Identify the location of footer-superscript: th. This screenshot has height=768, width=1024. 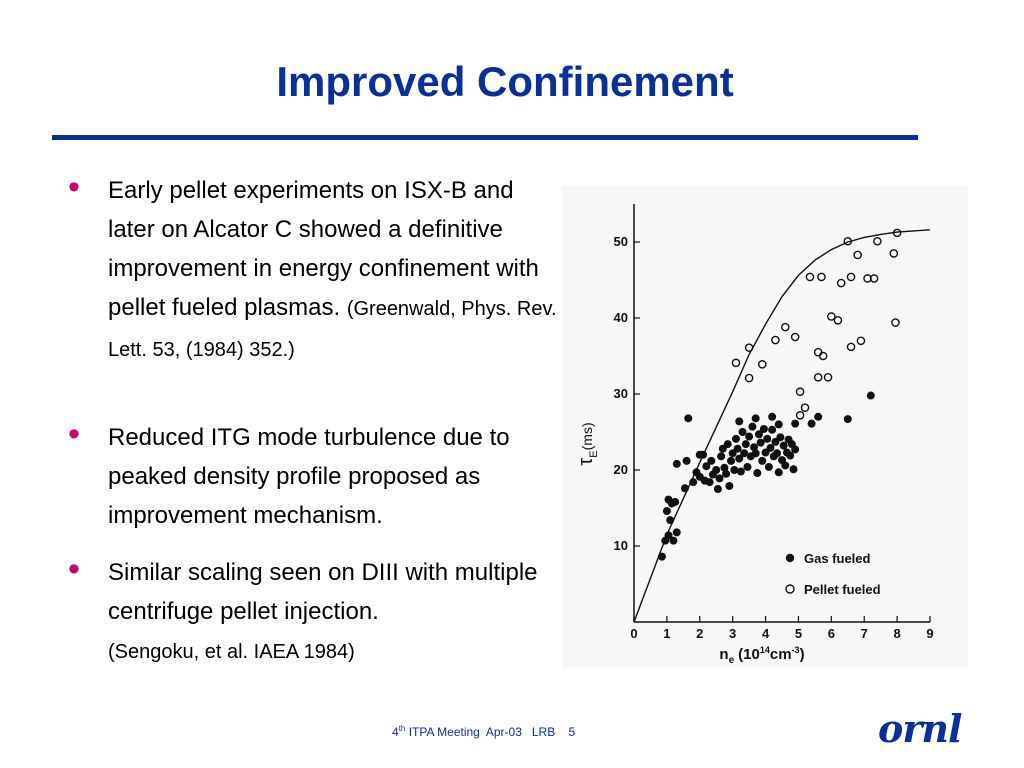
(402, 728).